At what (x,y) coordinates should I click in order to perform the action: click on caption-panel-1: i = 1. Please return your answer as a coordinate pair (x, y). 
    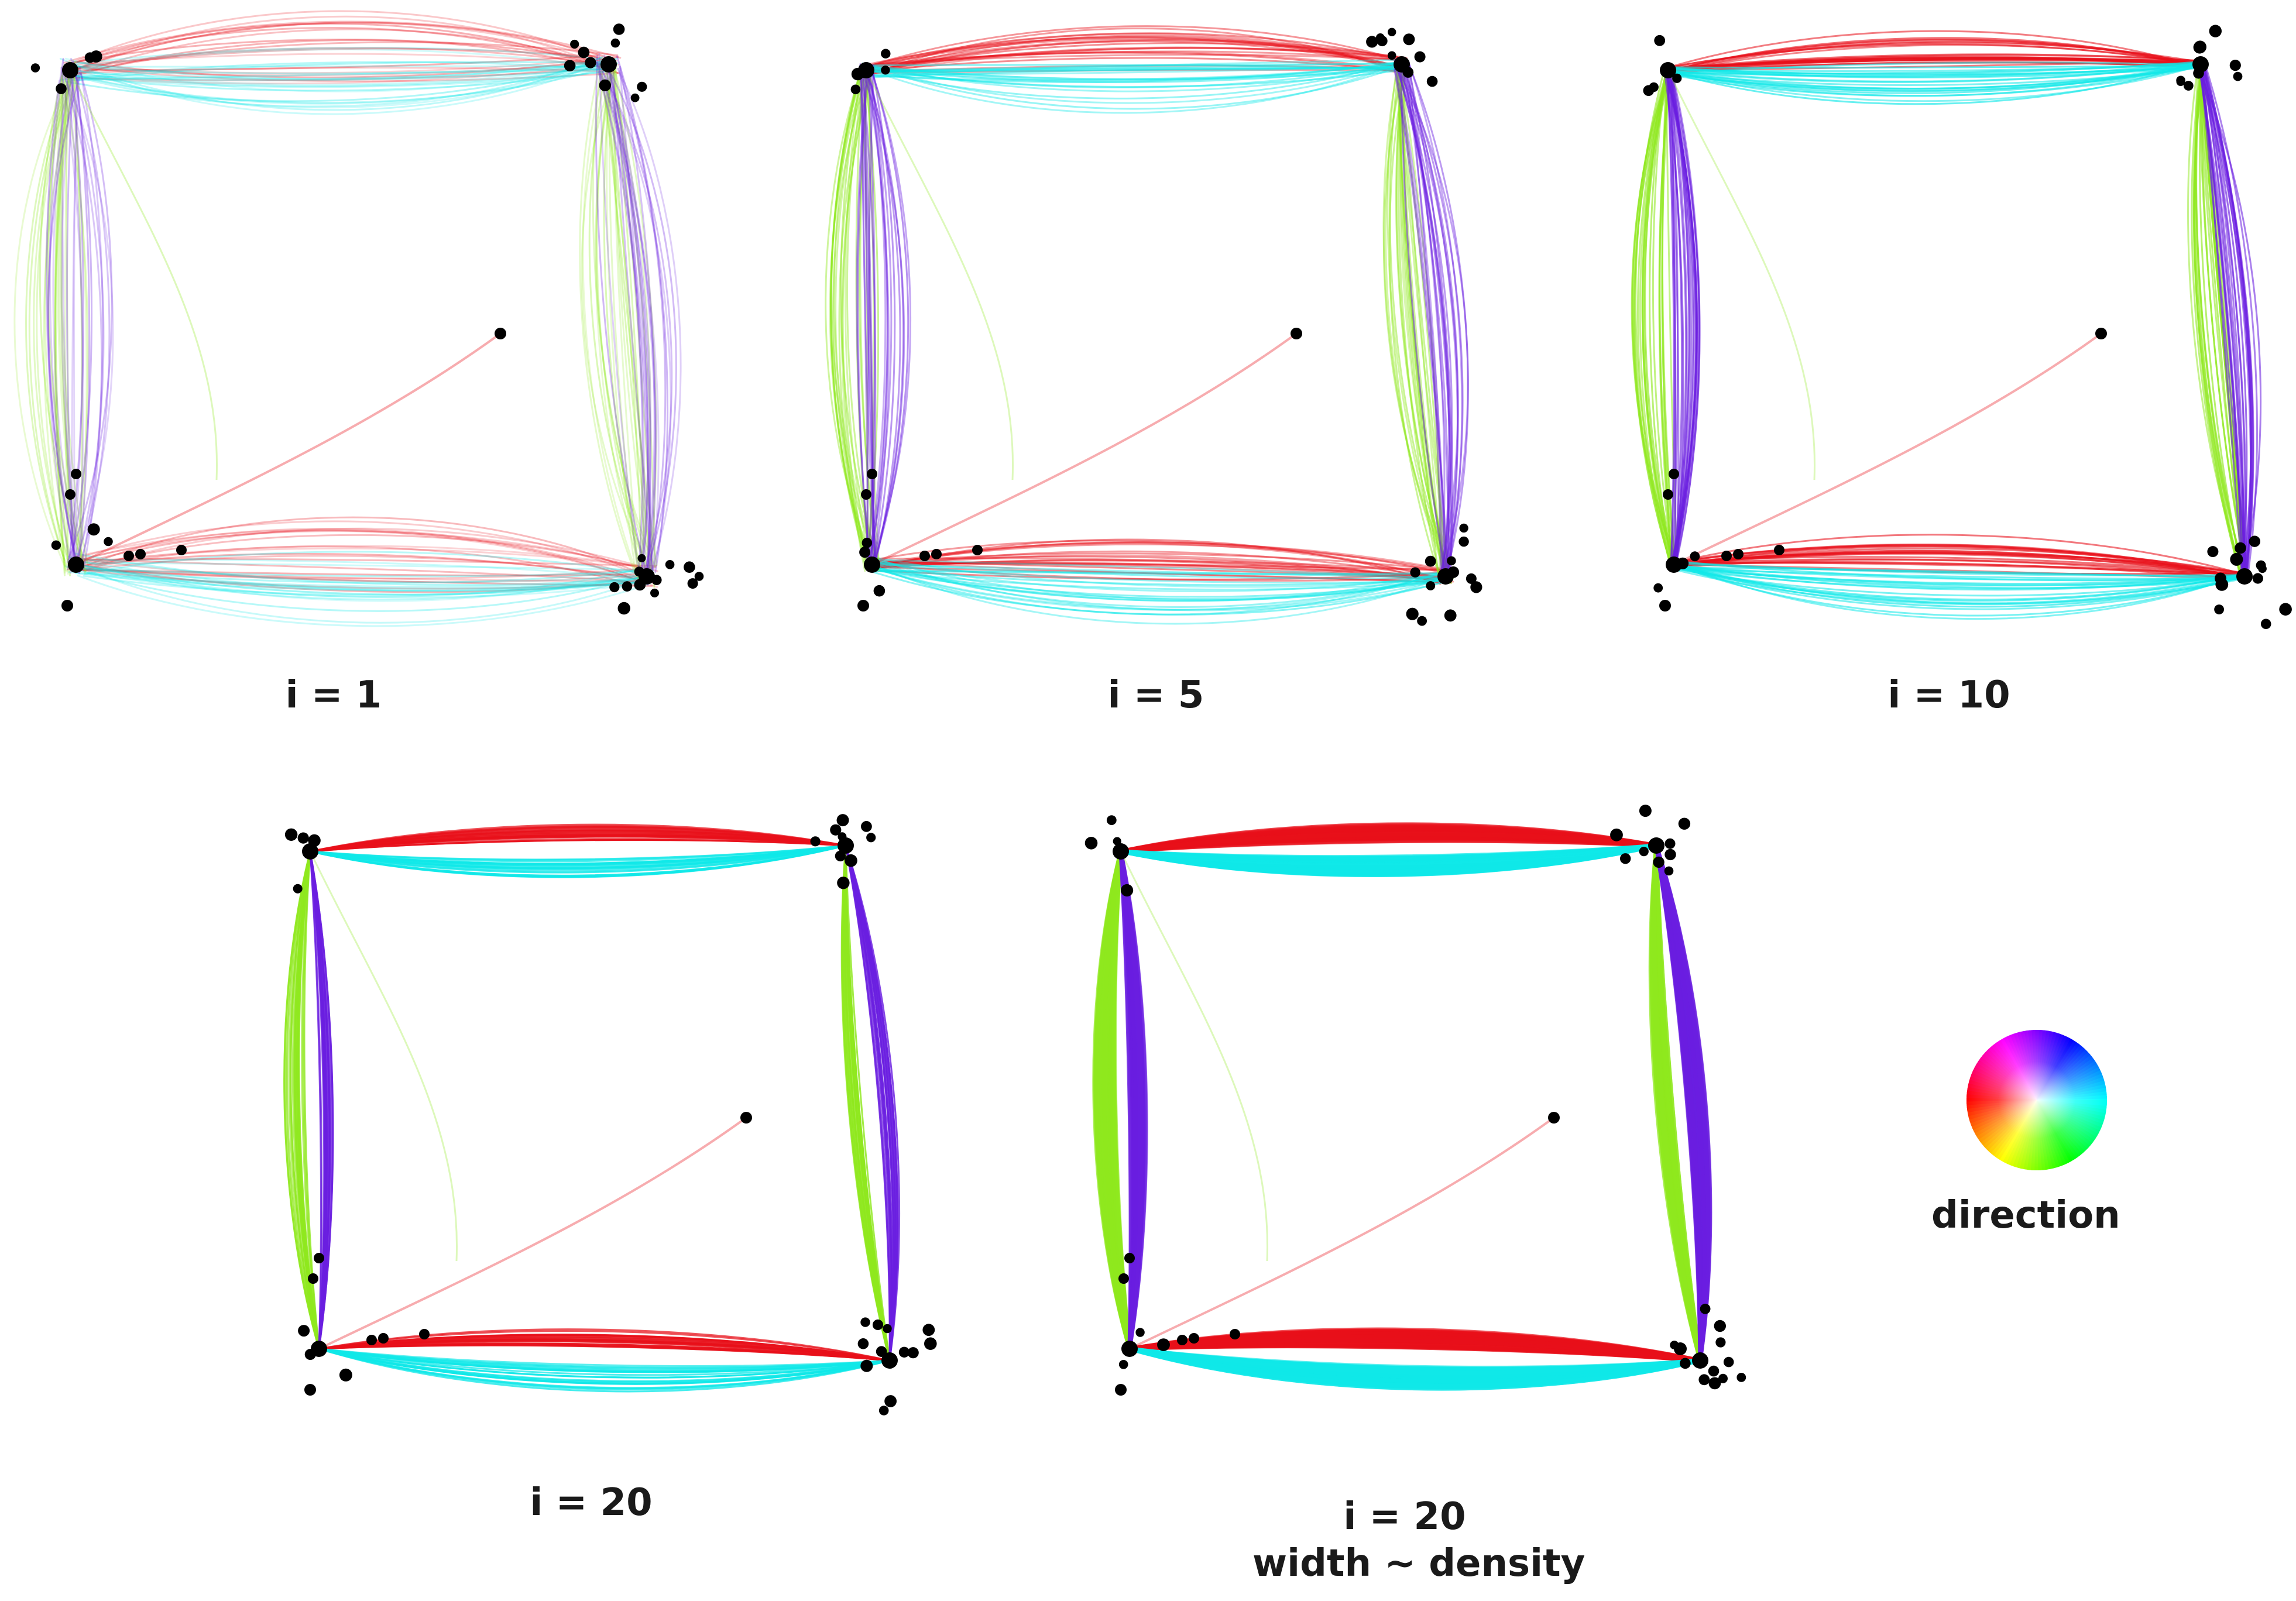
    Looking at the image, I should click on (334, 695).